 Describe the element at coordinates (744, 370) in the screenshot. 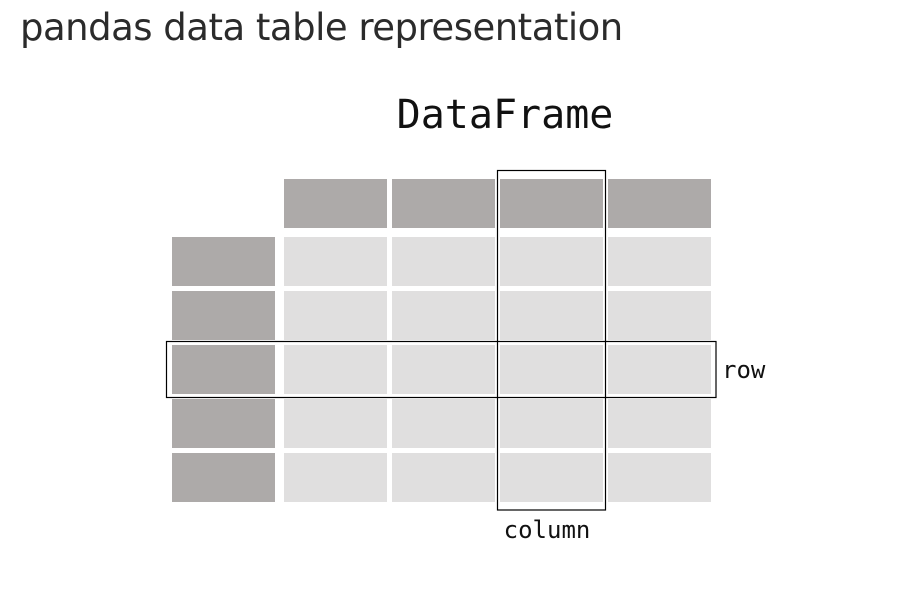

I see `row-label: row` at that location.